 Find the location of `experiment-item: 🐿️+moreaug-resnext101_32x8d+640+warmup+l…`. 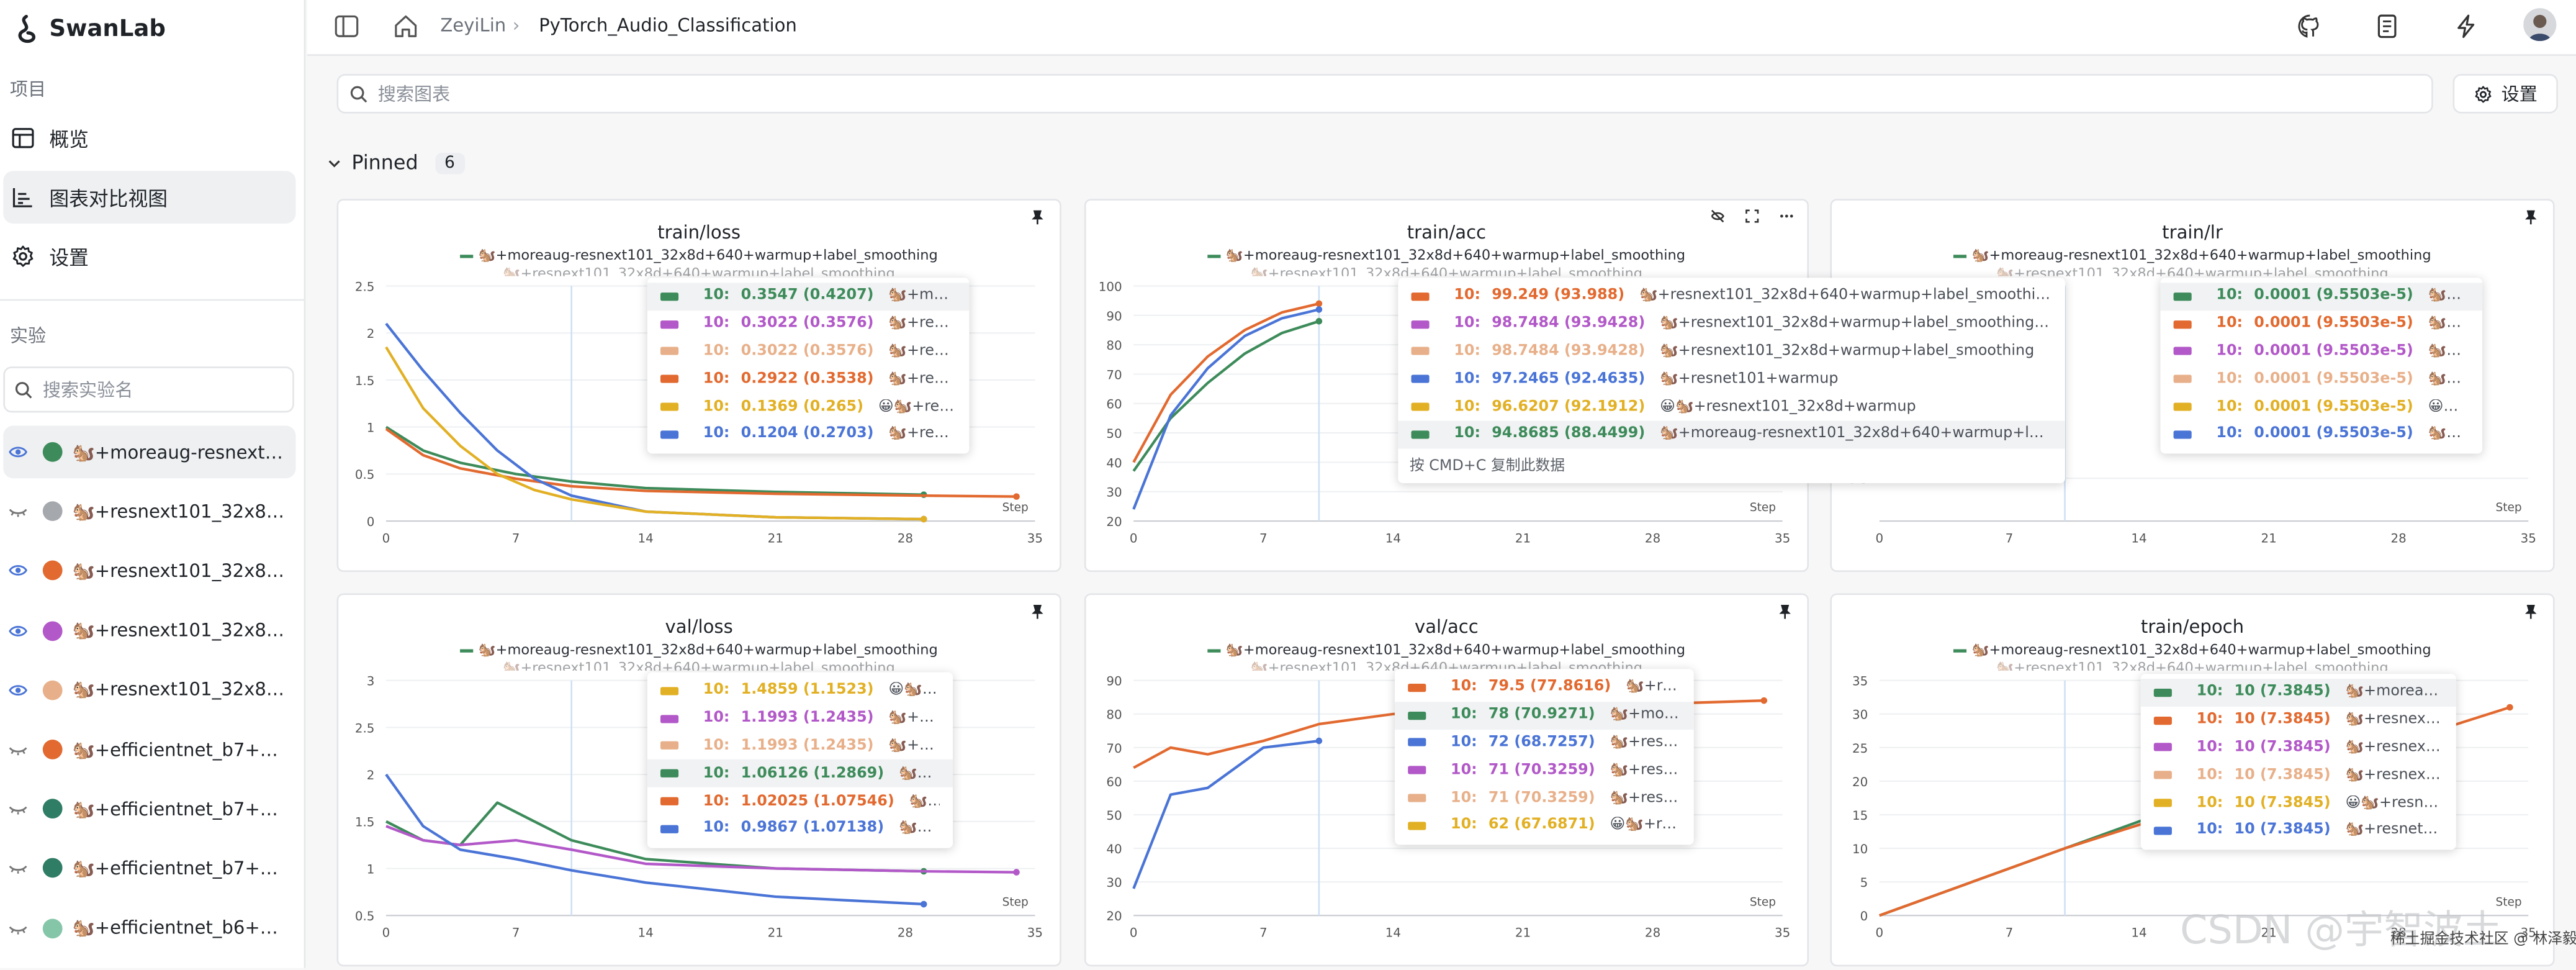

experiment-item: 🐿️+moreaug-resnext101_32x8d+640+warmup+l… is located at coordinates (149, 452).